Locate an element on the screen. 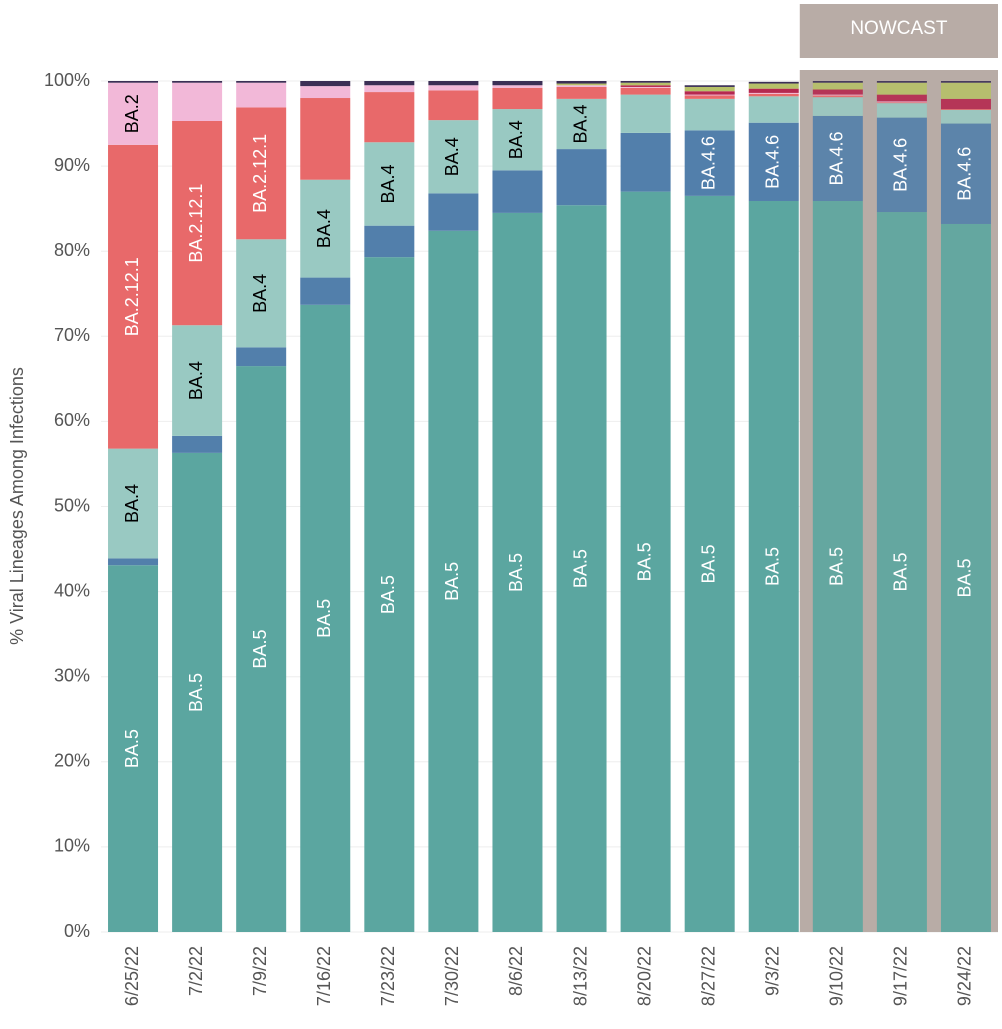 This screenshot has width=1002, height=1029. x-tick-label: 8/13/22 is located at coordinates (580, 976).